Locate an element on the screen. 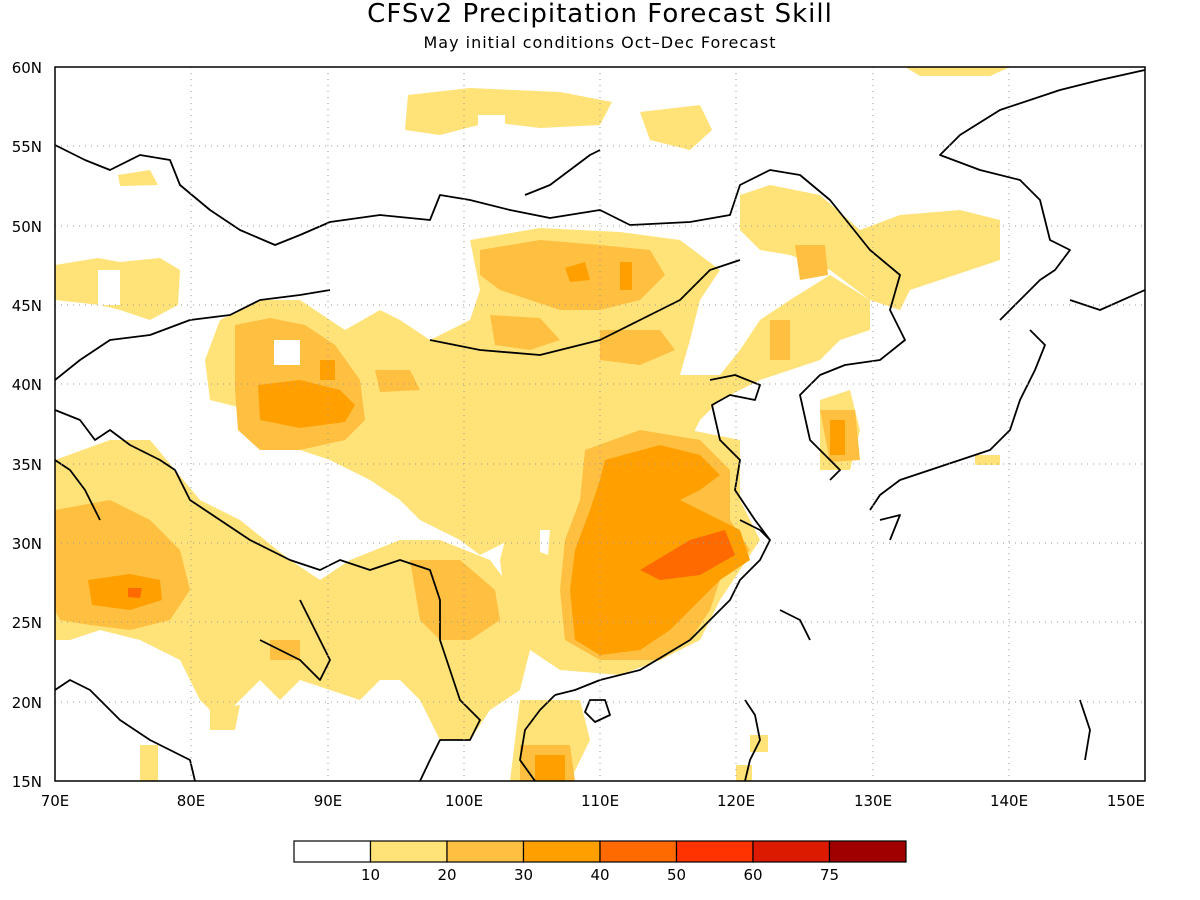 Image resolution: width=1200 pixels, height=900 pixels. lon-tick: 130E is located at coordinates (873, 801).